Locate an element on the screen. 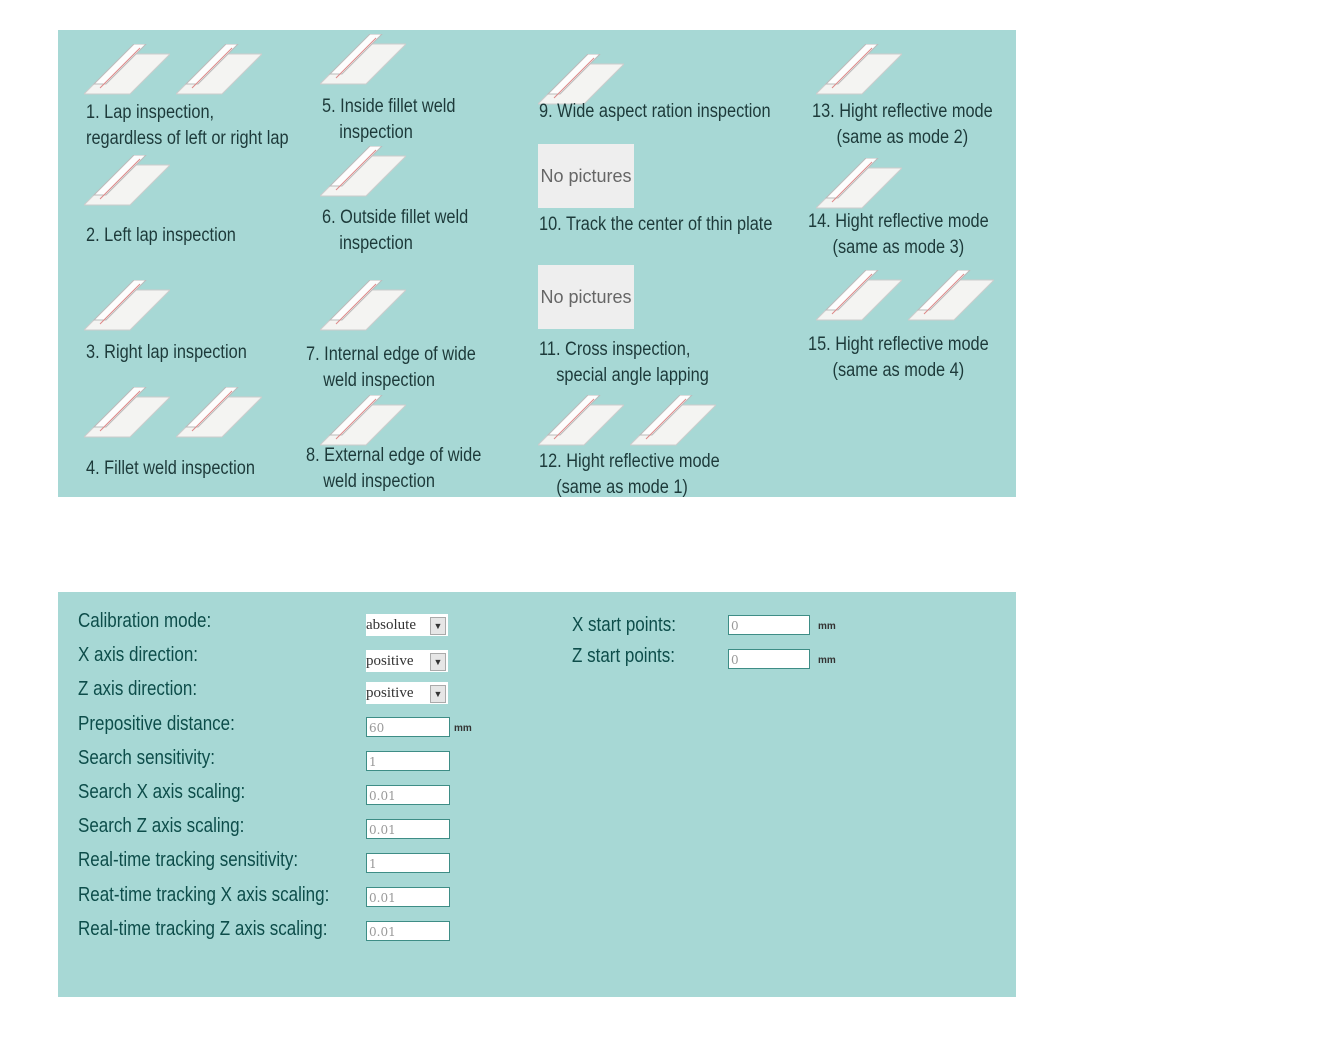  prepositive-distance-label: Prepositive distance: is located at coordinates (156, 724).